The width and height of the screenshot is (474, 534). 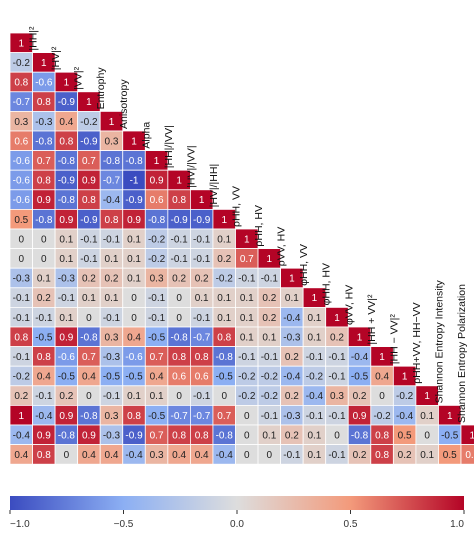 What do you see at coordinates (457, 524) in the screenshot?
I see `colorbar-tick-label: 1.0` at bounding box center [457, 524].